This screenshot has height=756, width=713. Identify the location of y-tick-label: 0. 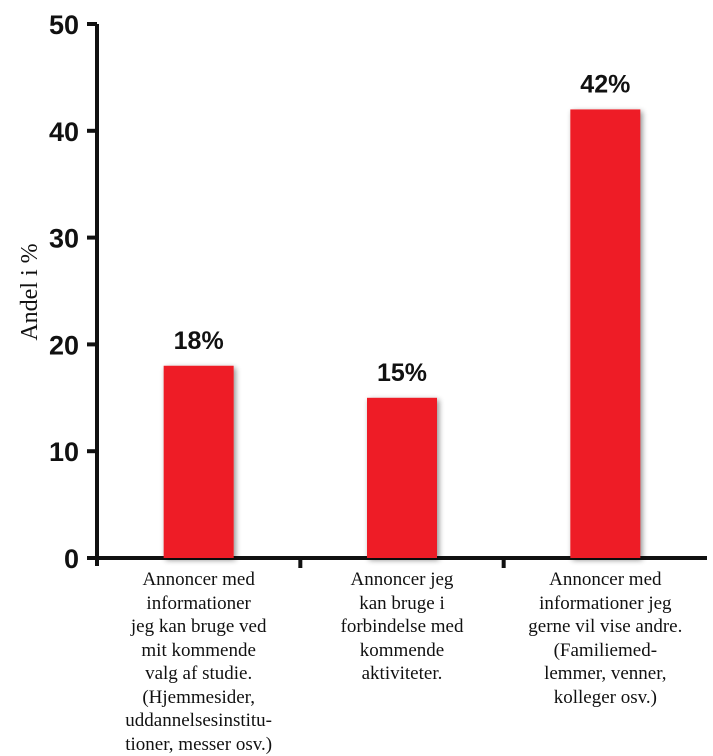
(71, 559).